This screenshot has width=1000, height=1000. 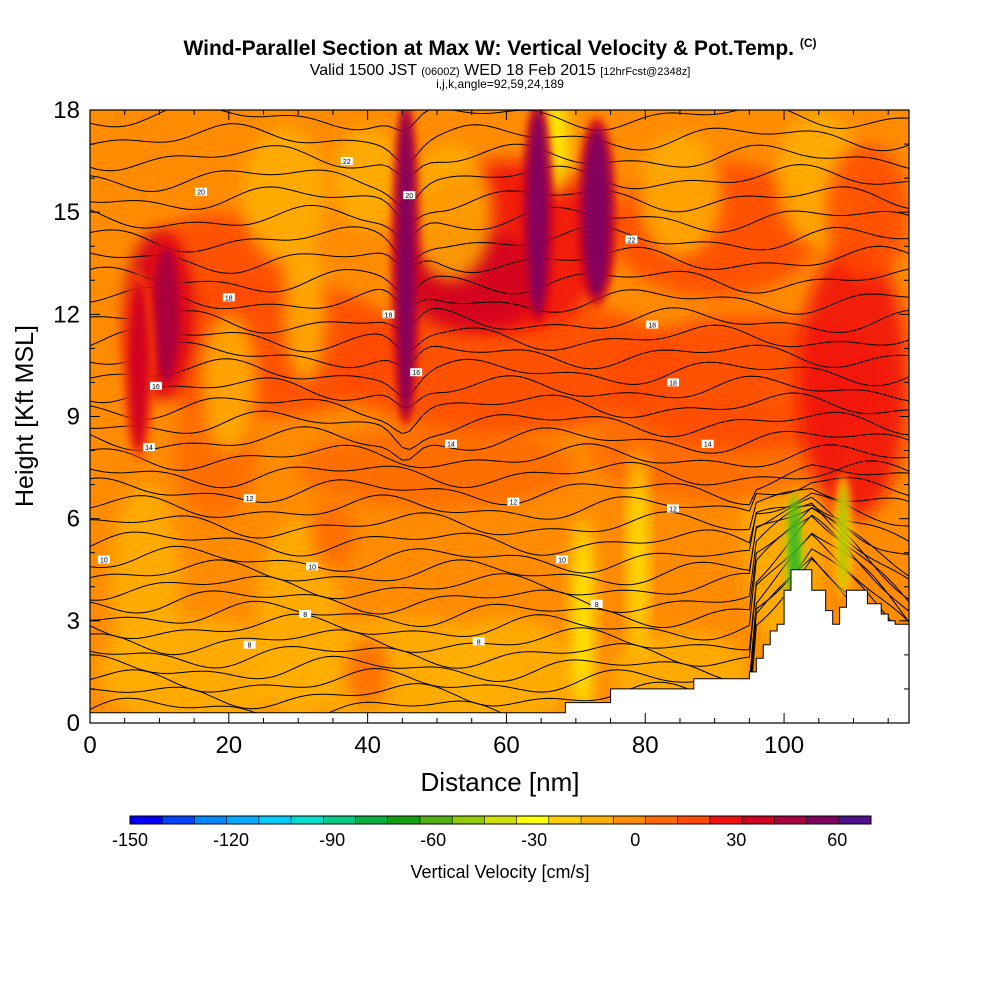 I want to click on isentrope-label-text: 14, so click(x=708, y=445).